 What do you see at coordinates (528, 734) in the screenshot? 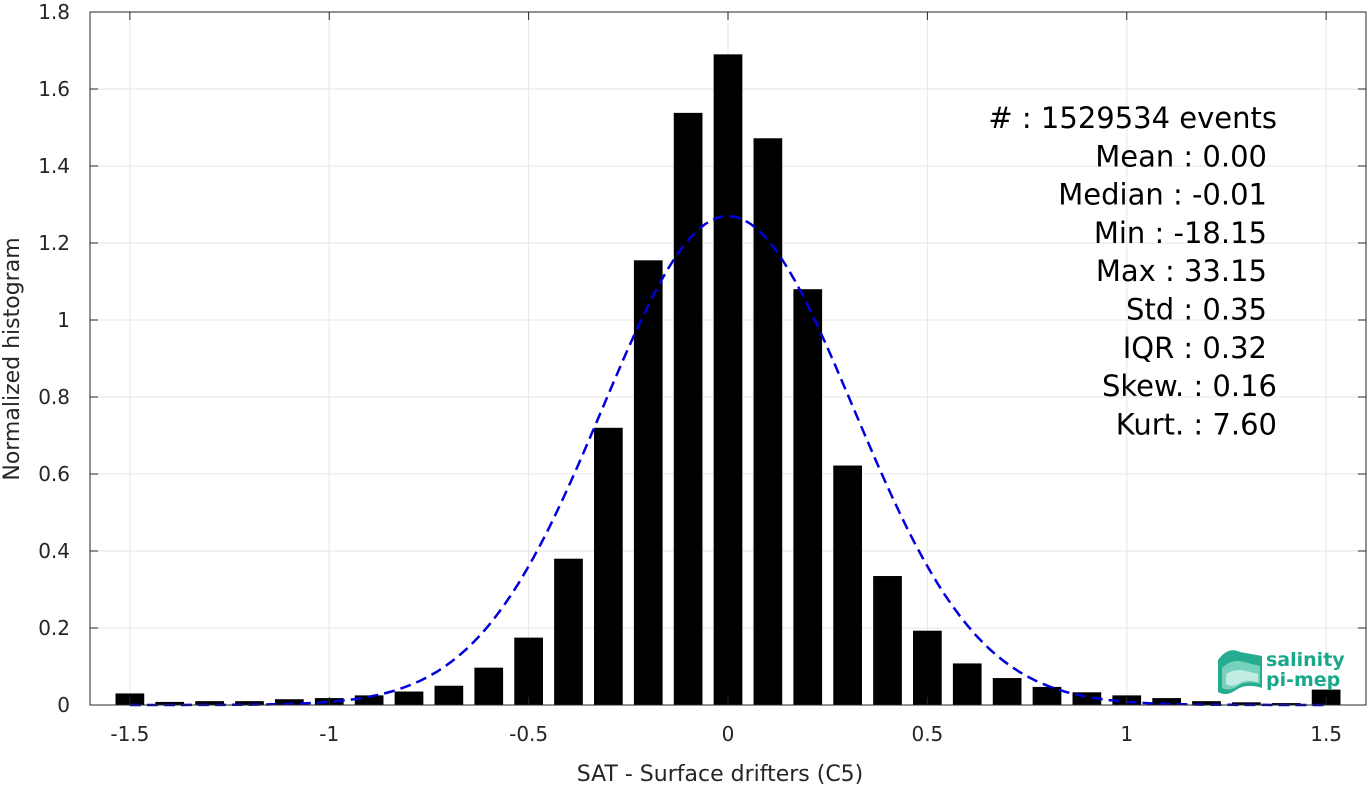
I see `x-tick-label: -0.5` at bounding box center [528, 734].